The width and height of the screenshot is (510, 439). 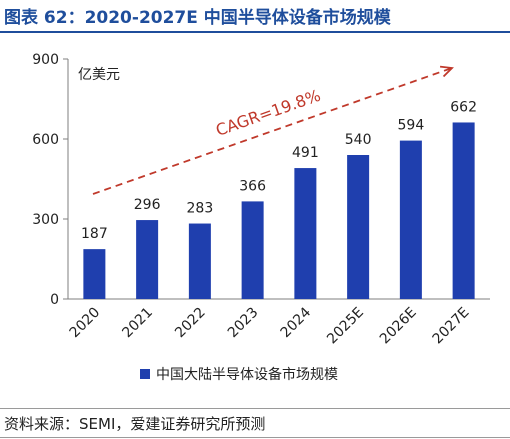 What do you see at coordinates (345, 326) in the screenshot?
I see `x-tick-label: 2025E` at bounding box center [345, 326].